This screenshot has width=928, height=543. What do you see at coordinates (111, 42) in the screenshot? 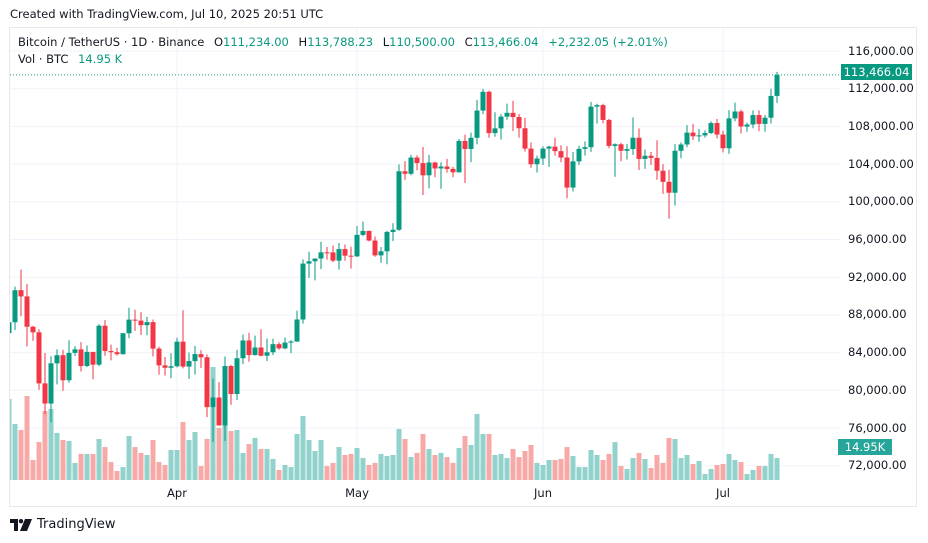
I see `symbol-name: Bitcoin / TetherUS · 1D · Binance` at bounding box center [111, 42].